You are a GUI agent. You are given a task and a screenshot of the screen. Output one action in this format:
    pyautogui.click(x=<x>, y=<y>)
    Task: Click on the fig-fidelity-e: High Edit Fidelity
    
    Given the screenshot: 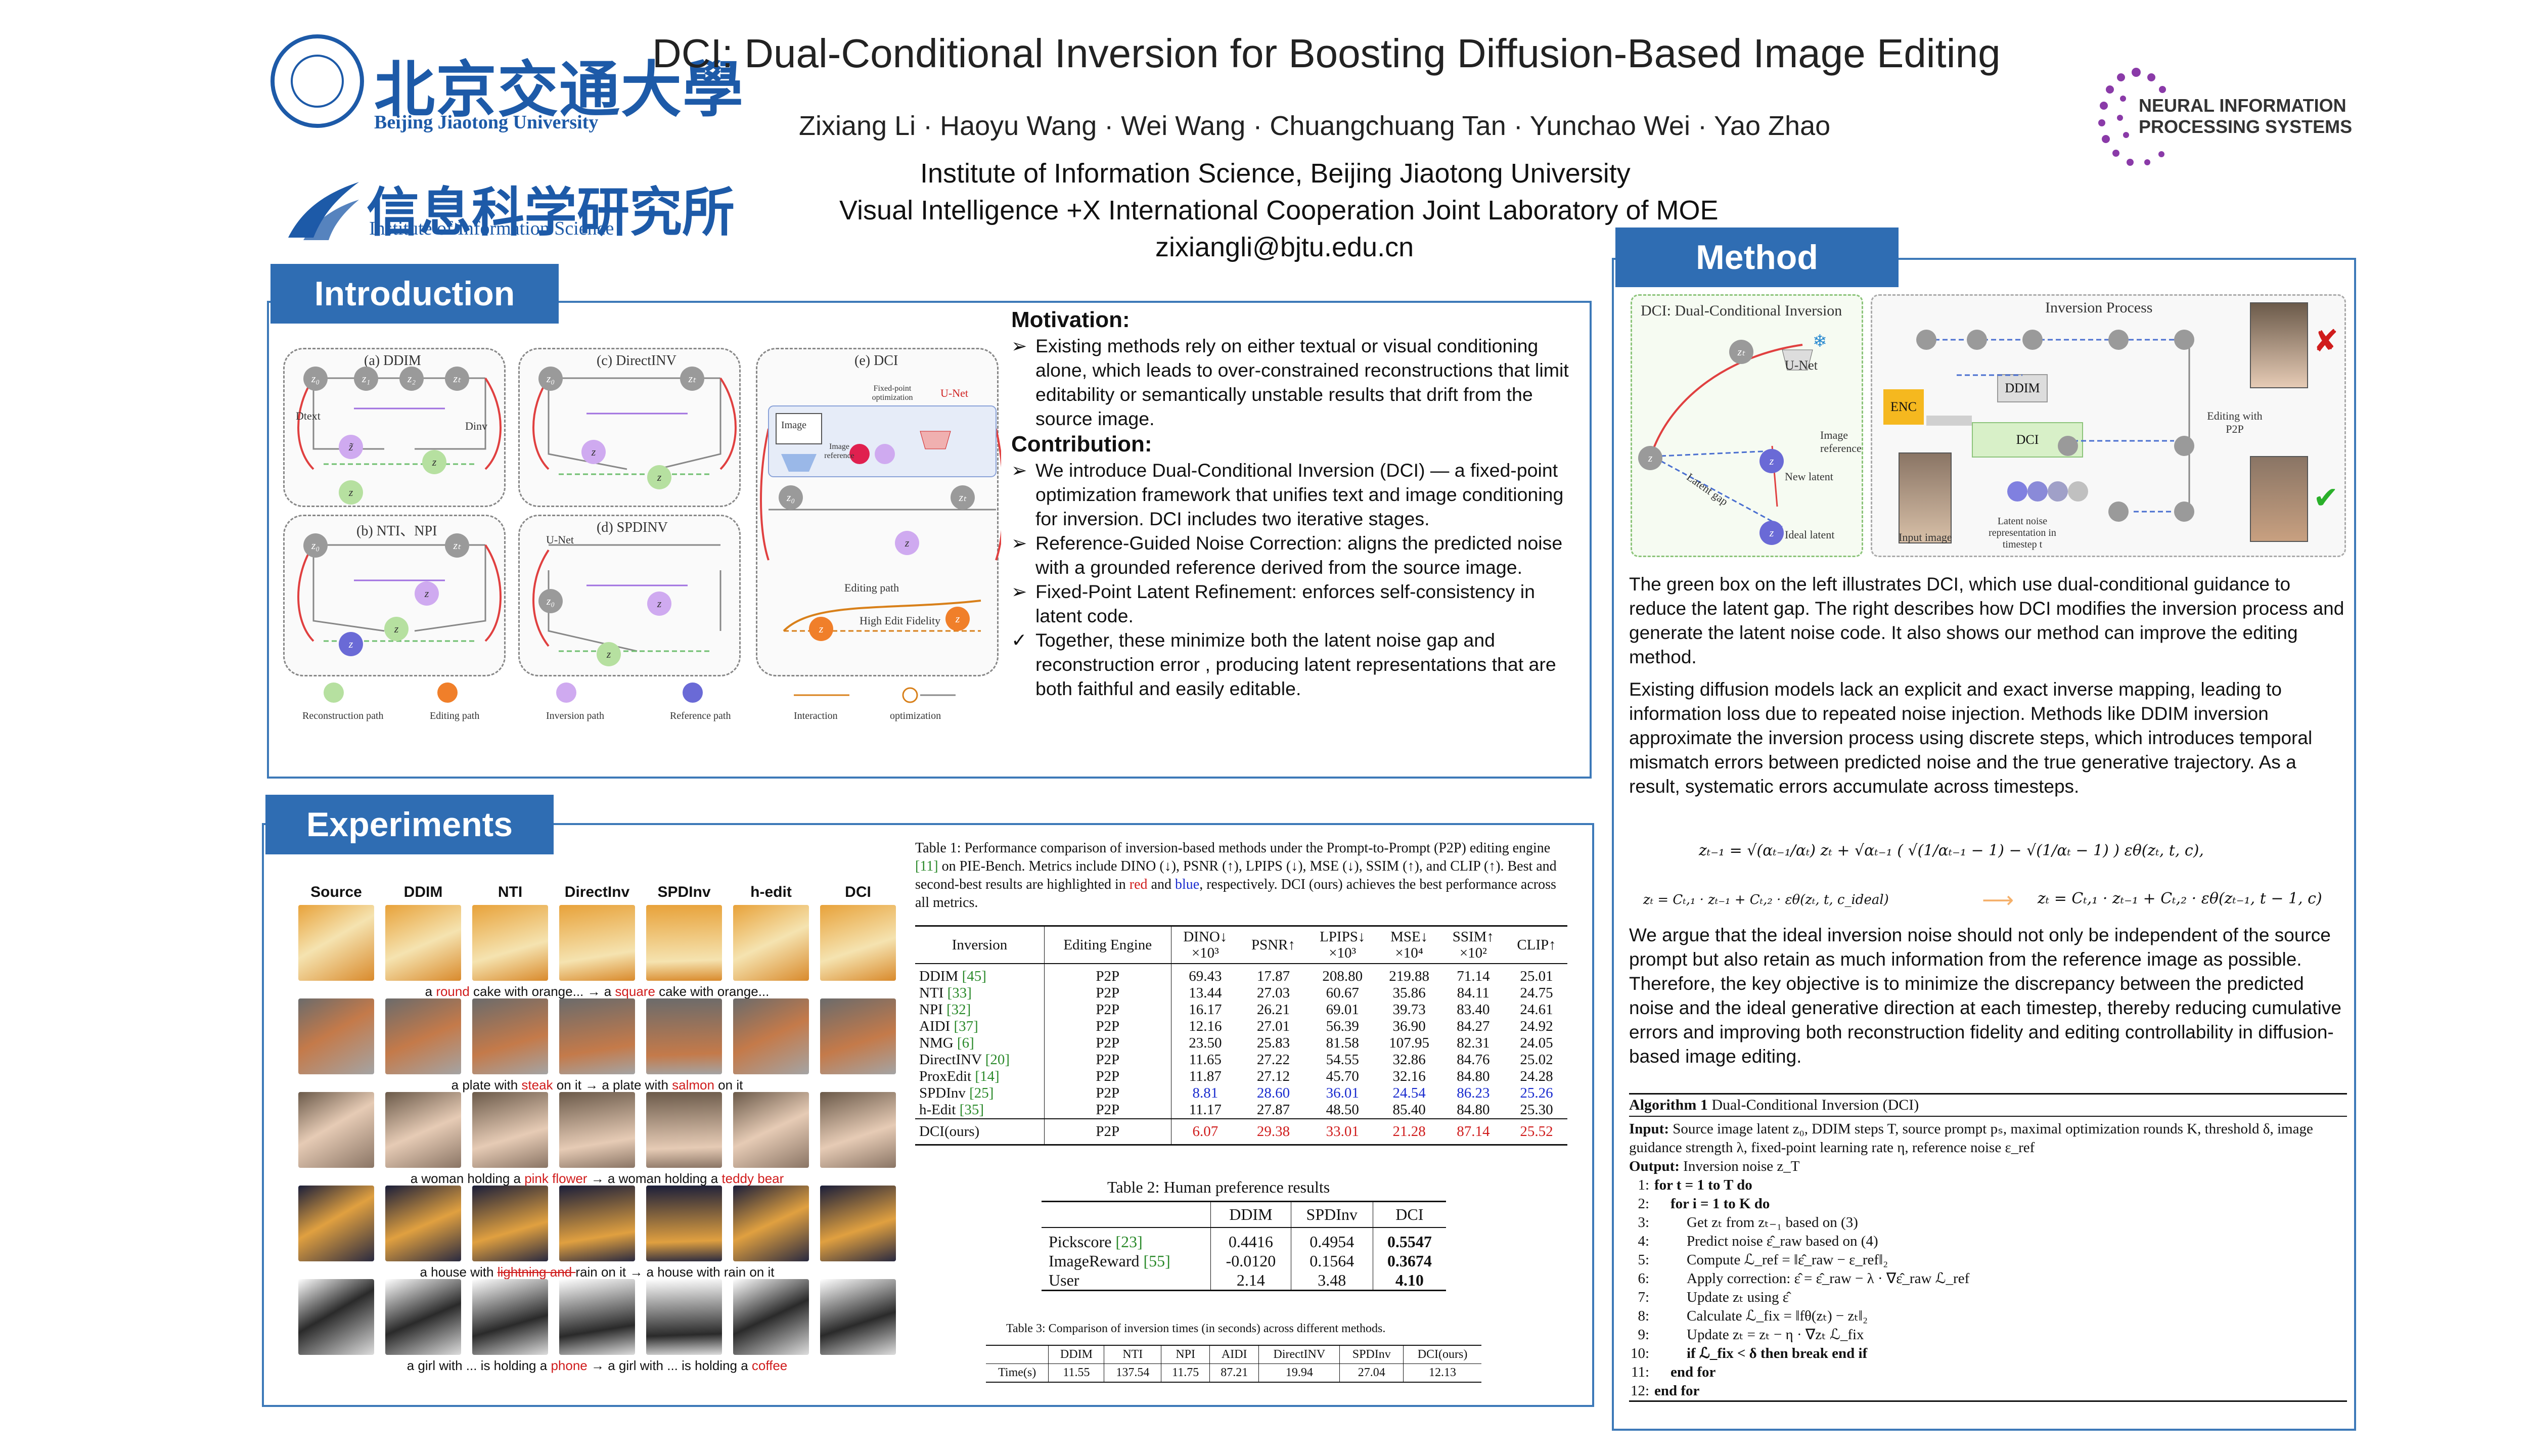 What is the action you would take?
    pyautogui.click(x=901, y=620)
    